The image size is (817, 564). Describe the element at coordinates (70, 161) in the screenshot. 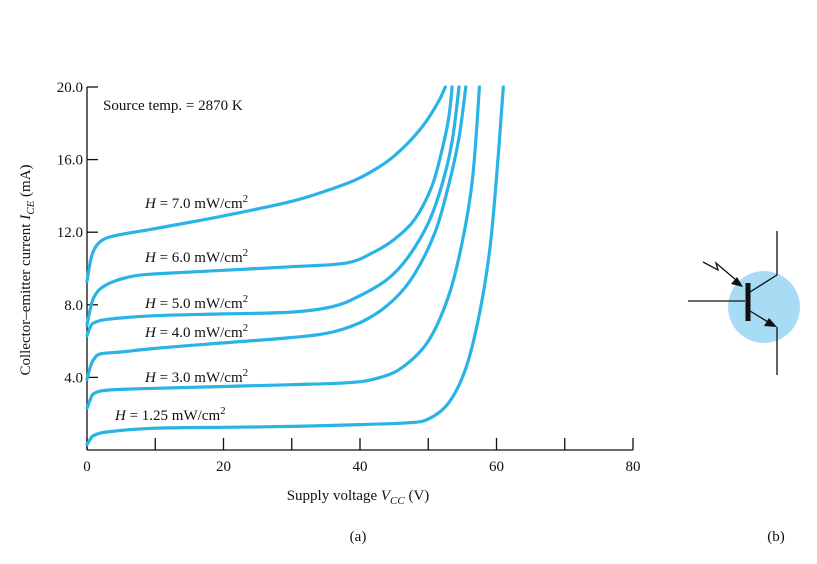

I see `y-tick-label: 16.0` at that location.